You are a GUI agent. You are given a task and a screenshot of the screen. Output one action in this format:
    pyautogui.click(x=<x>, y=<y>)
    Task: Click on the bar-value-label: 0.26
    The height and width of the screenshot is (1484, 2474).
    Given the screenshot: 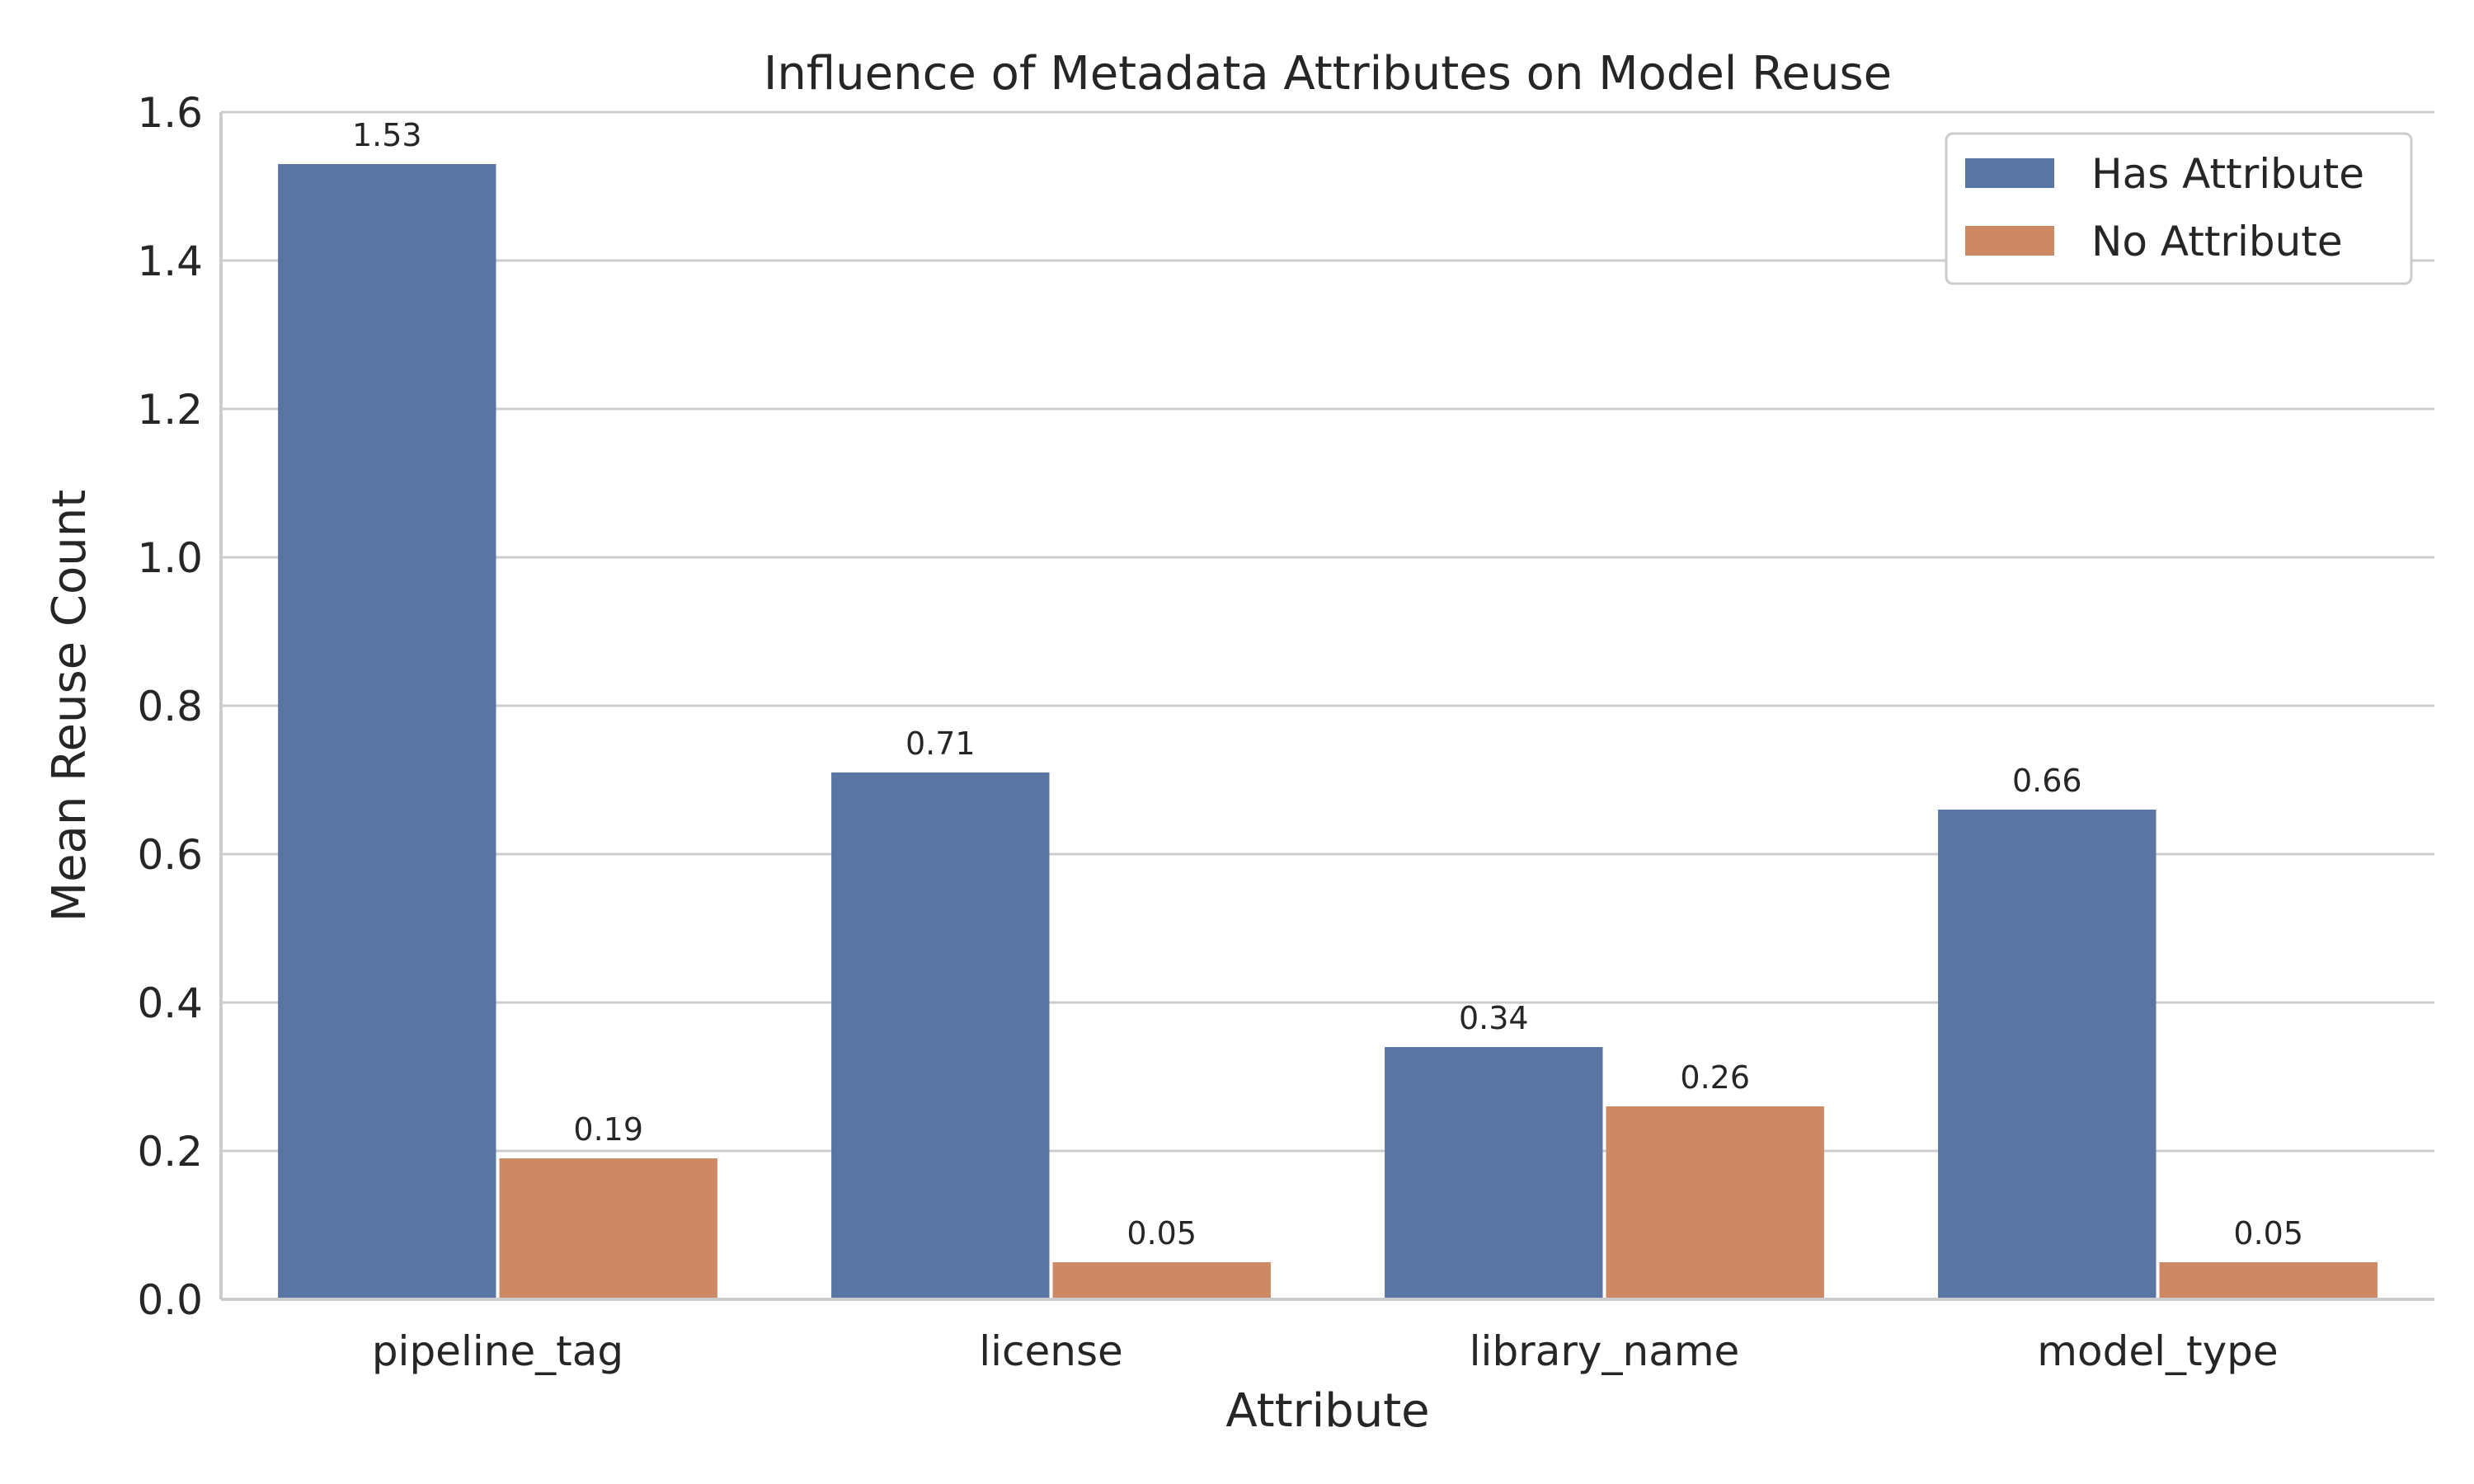 What is the action you would take?
    pyautogui.click(x=1715, y=1077)
    